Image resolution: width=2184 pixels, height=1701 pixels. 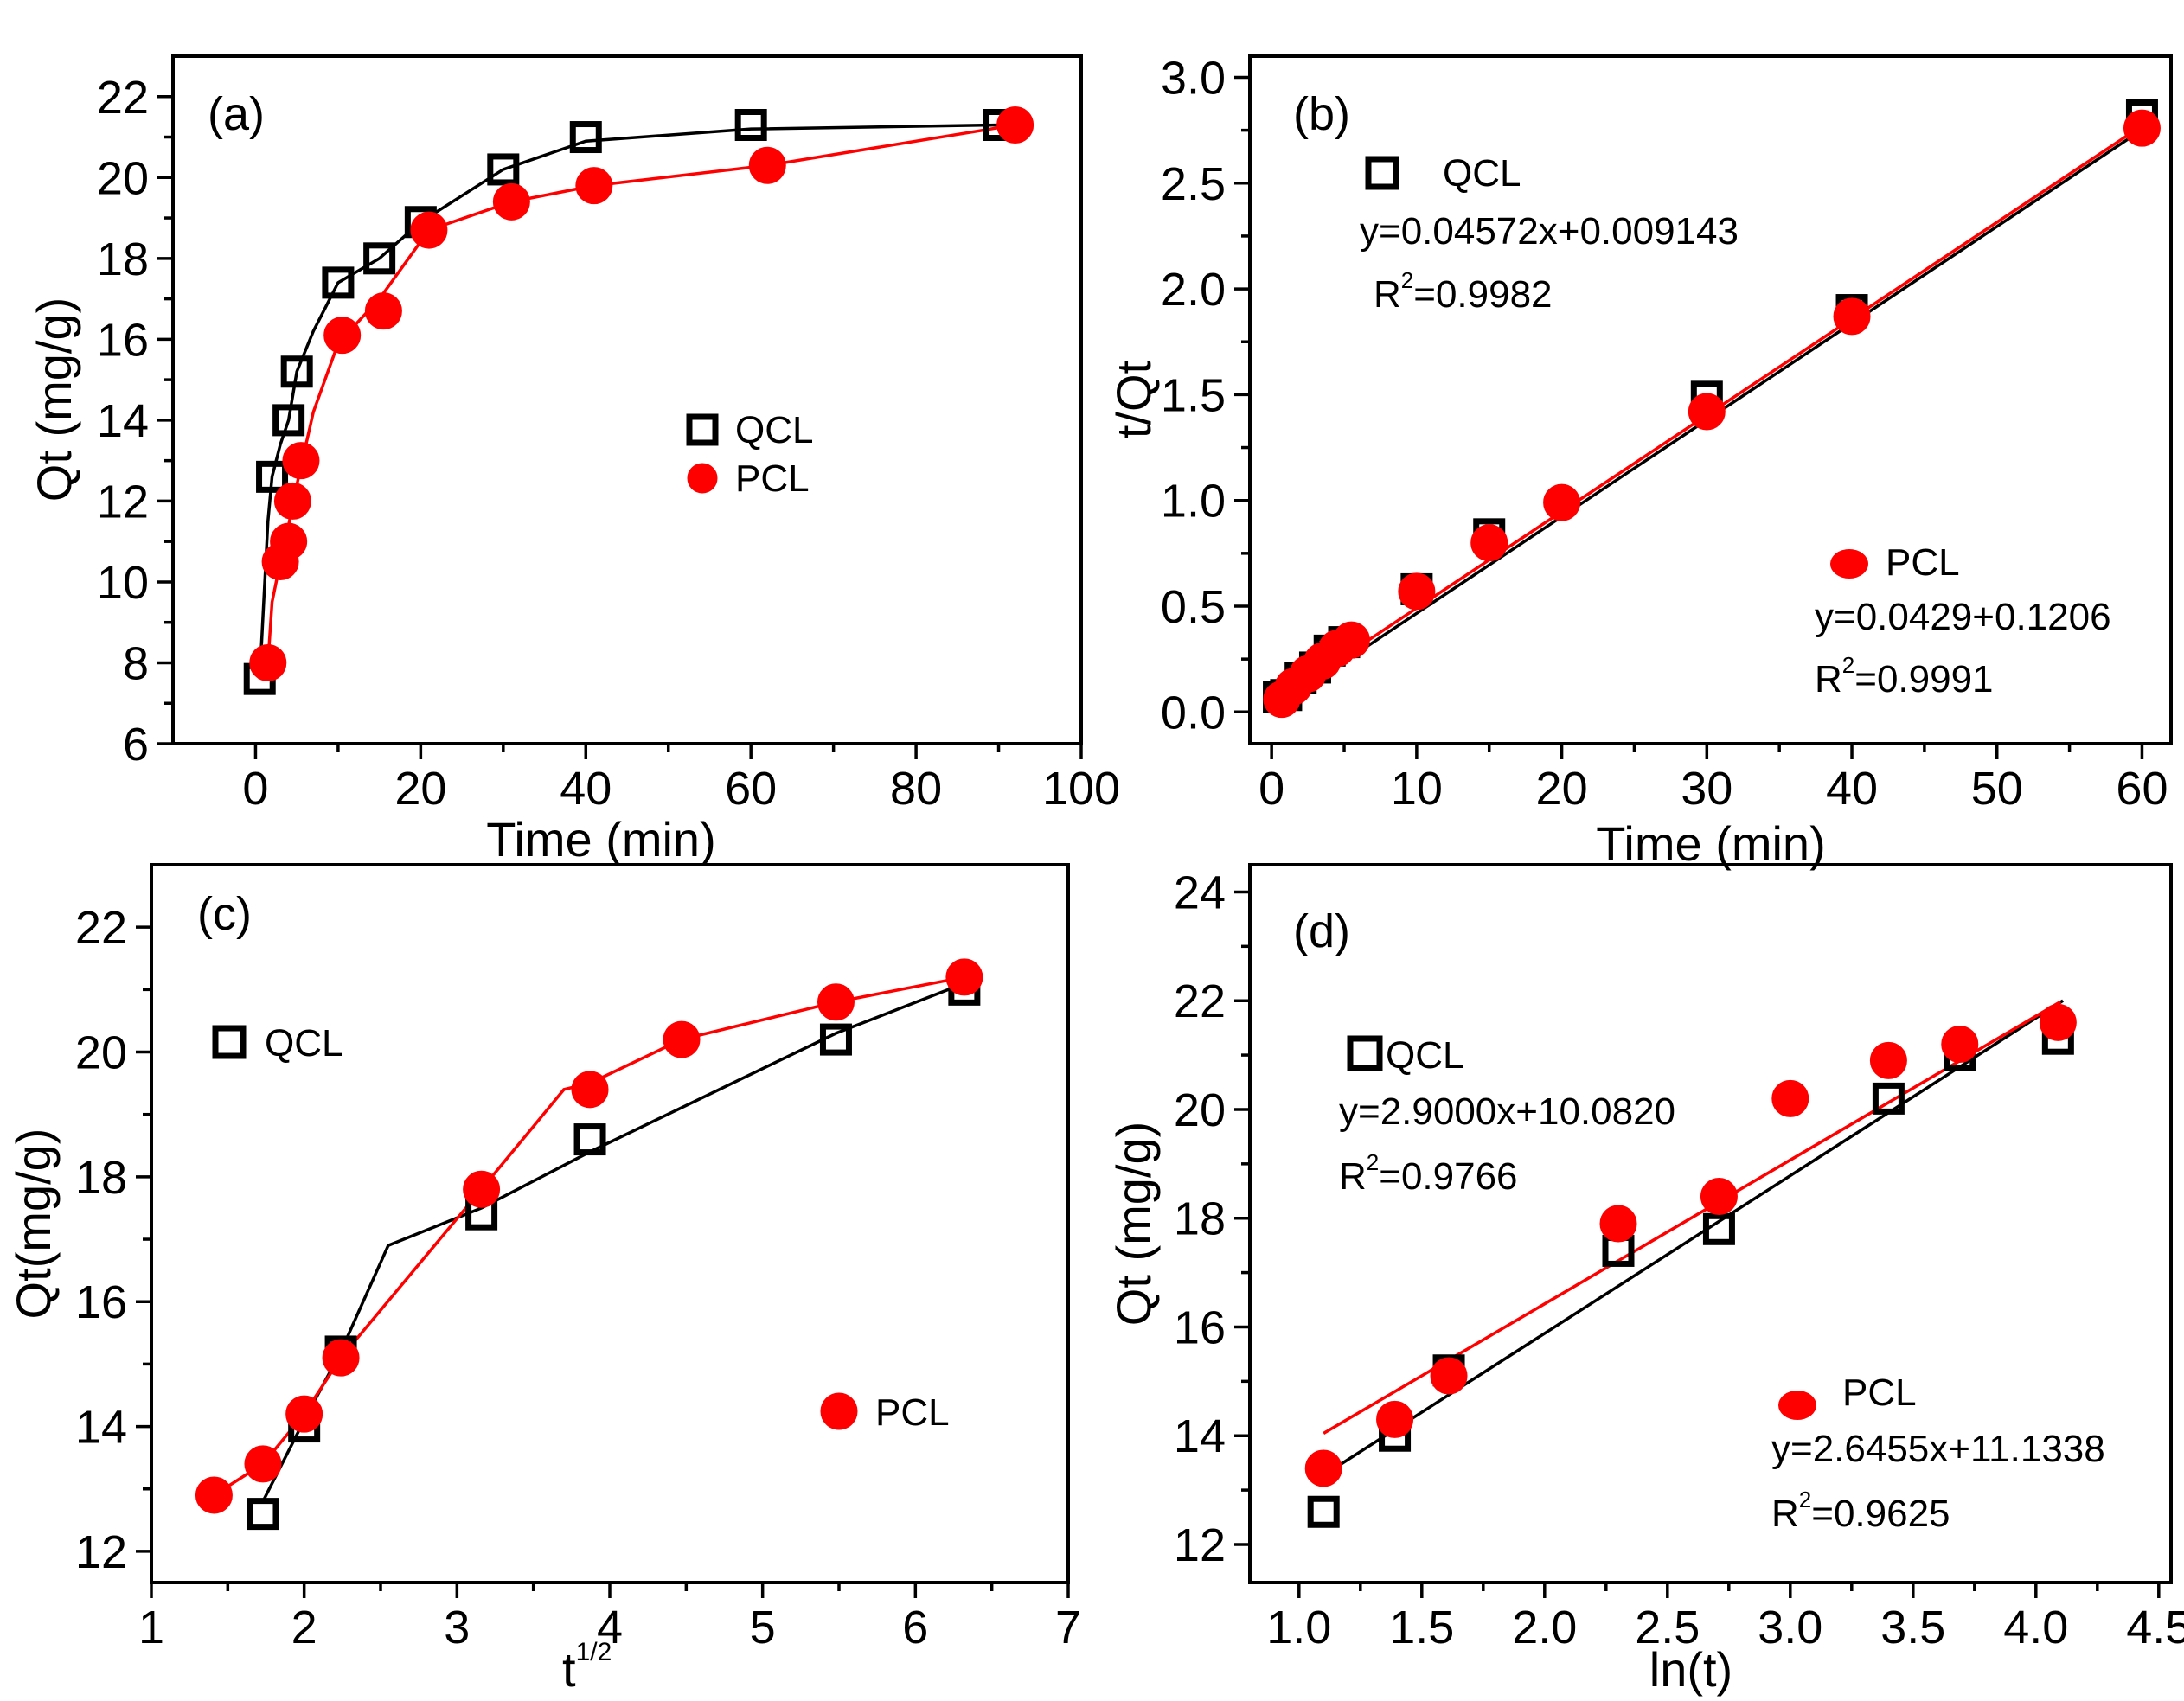 I want to click on legend-a: QCL PCL, so click(x=749, y=454).